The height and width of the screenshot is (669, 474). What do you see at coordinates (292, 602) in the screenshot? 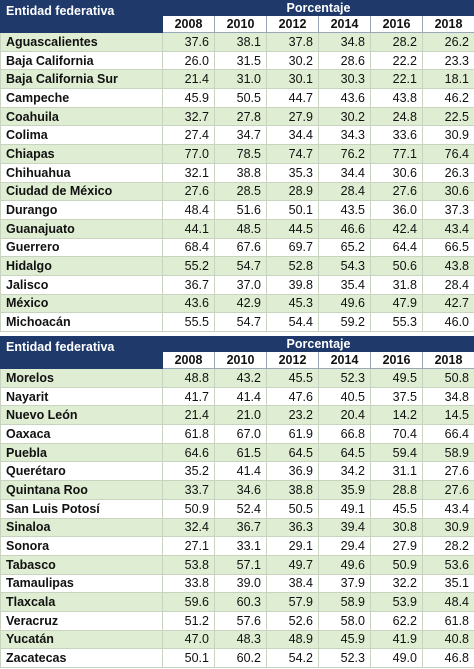
I see `percentage-cell: 57.9` at bounding box center [292, 602].